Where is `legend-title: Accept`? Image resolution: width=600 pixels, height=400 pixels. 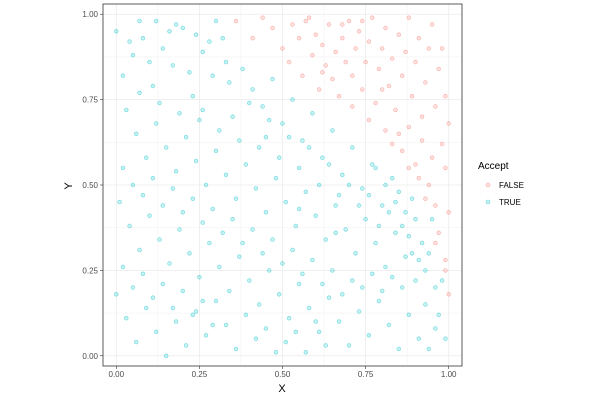
legend-title: Accept is located at coordinates (493, 166).